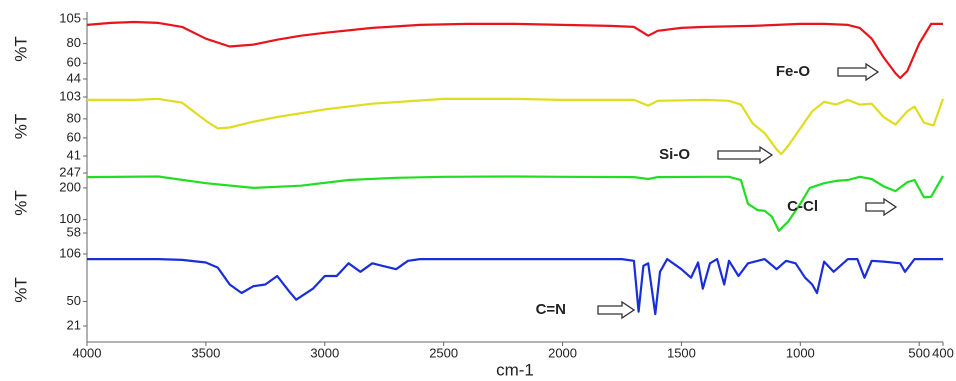 Image resolution: width=956 pixels, height=381 pixels. I want to click on x-tick-label: 1000, so click(800, 352).